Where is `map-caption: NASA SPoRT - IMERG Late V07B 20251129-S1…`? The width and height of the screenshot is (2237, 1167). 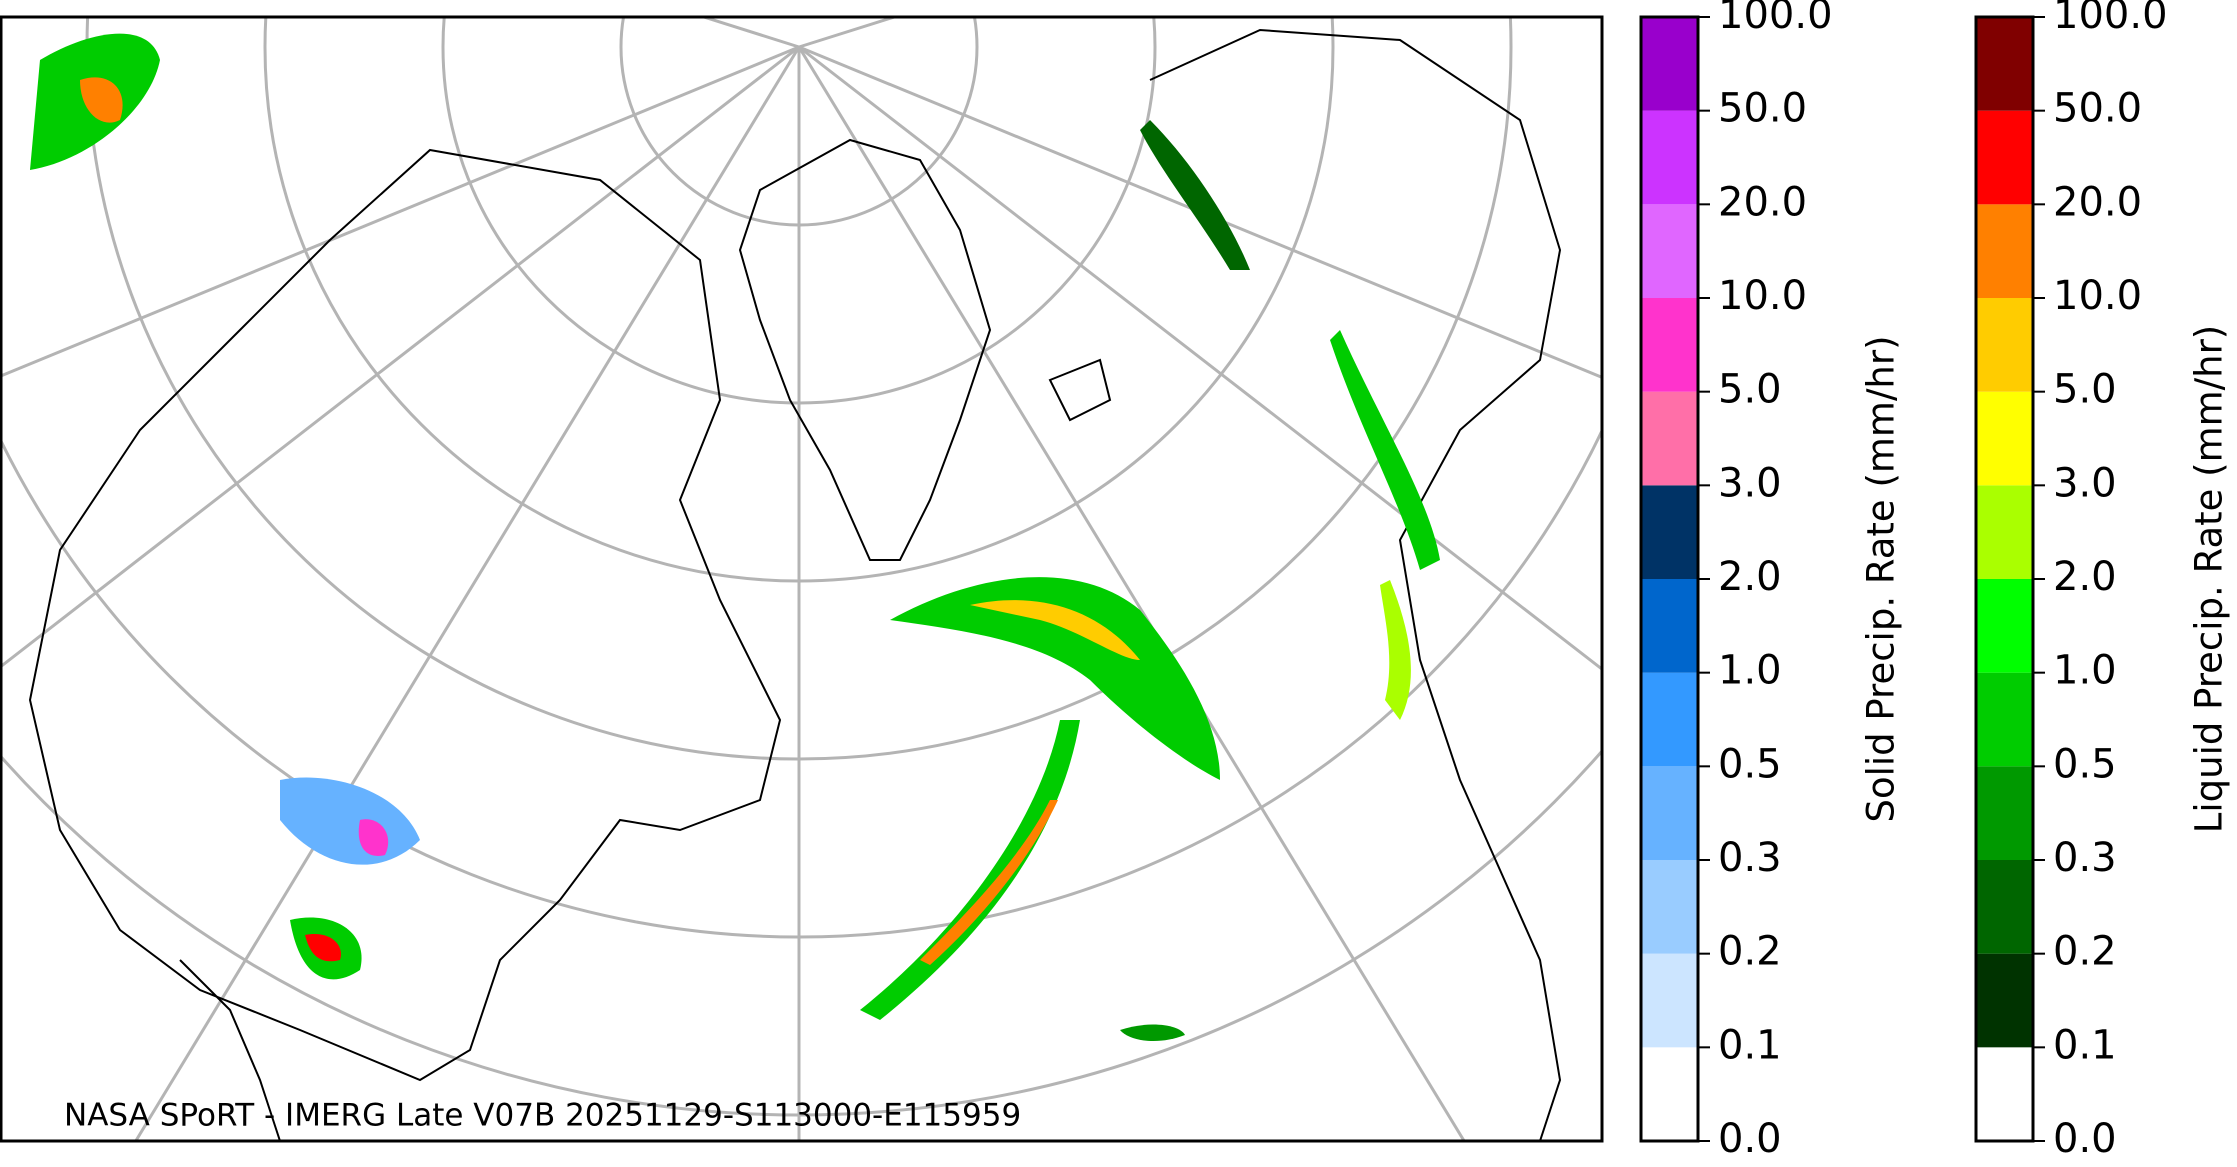 map-caption: NASA SPoRT - IMERG Late V07B 20251129-S1… is located at coordinates (542, 1116).